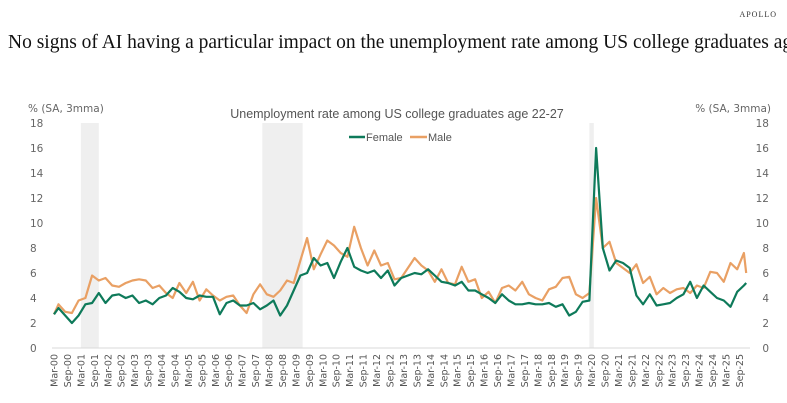 This screenshot has width=787, height=403. Describe the element at coordinates (733, 109) in the screenshot. I see `y-axis-label-right: % (SA, 3mma)` at that location.